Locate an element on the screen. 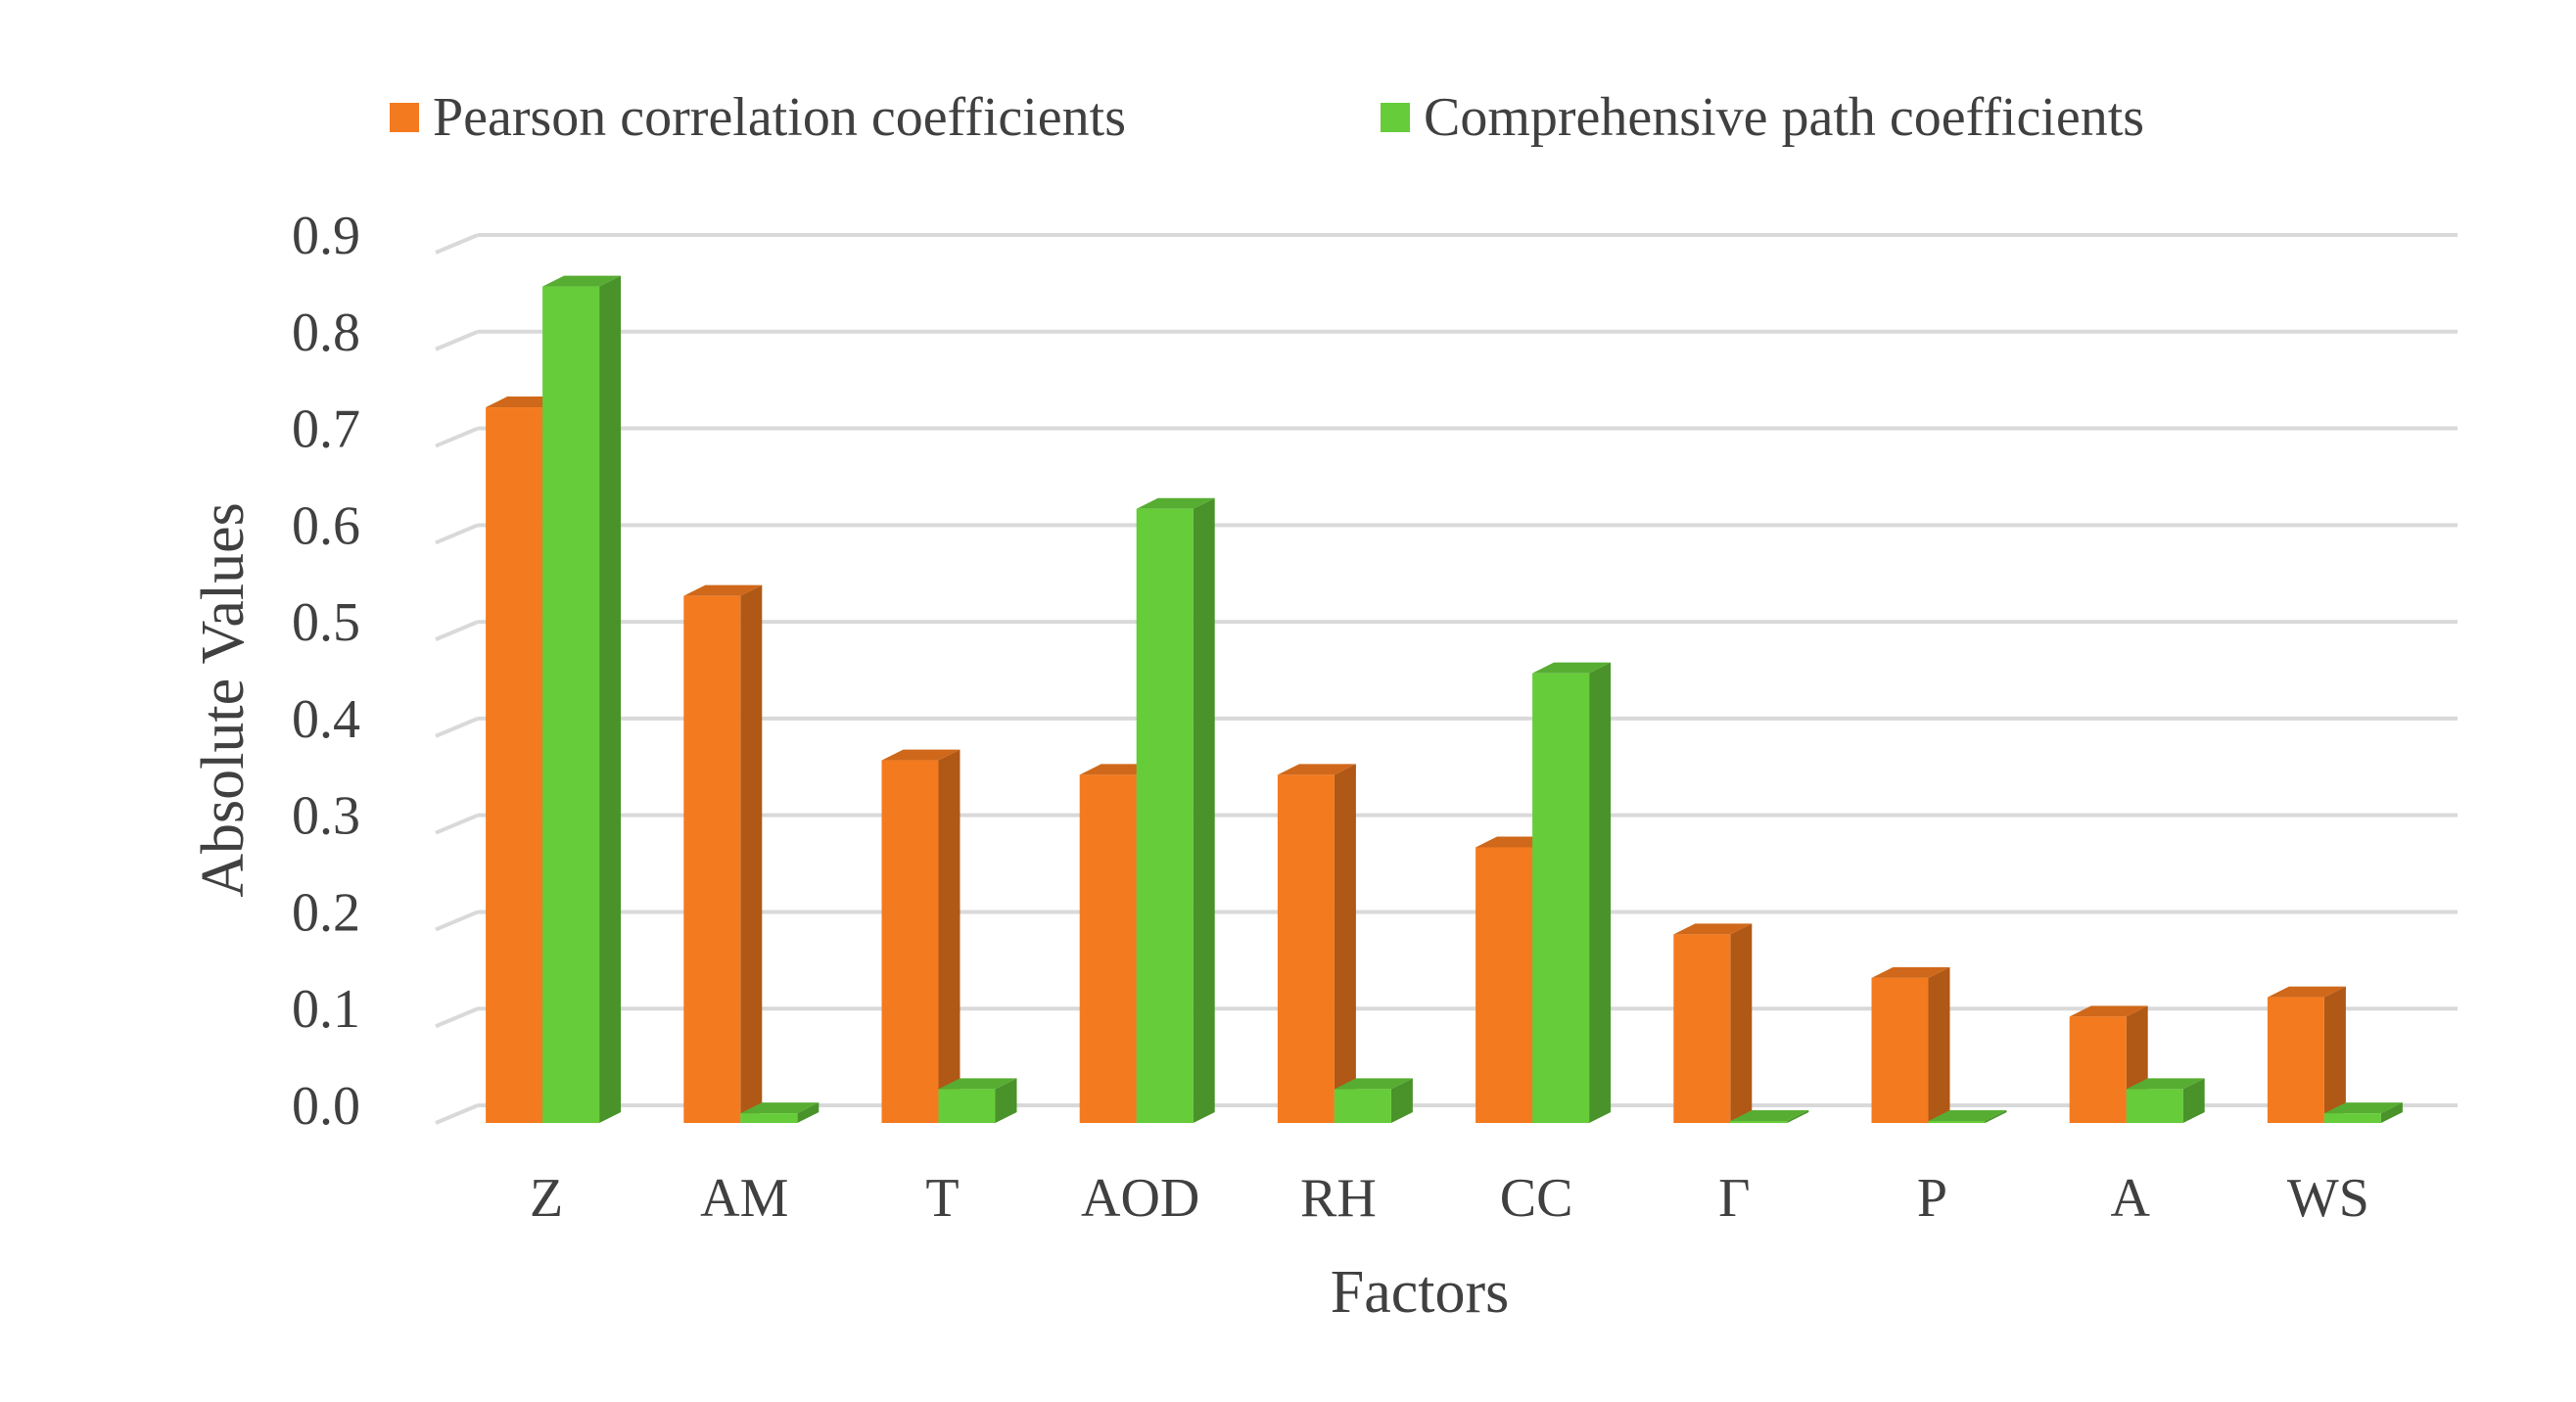 The height and width of the screenshot is (1402, 2576). x-tick-label: P is located at coordinates (1932, 1199).